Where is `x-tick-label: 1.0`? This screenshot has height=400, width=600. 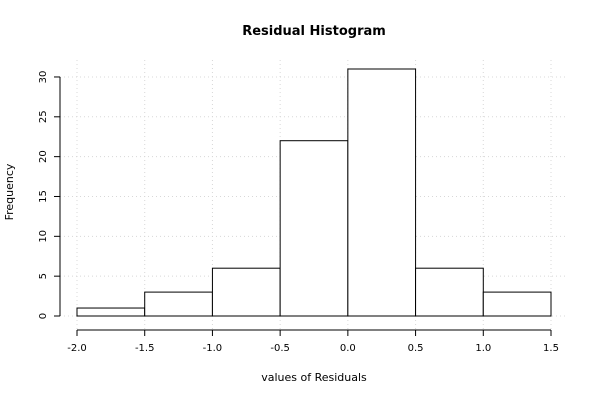 x-tick-label: 1.0 is located at coordinates (483, 348).